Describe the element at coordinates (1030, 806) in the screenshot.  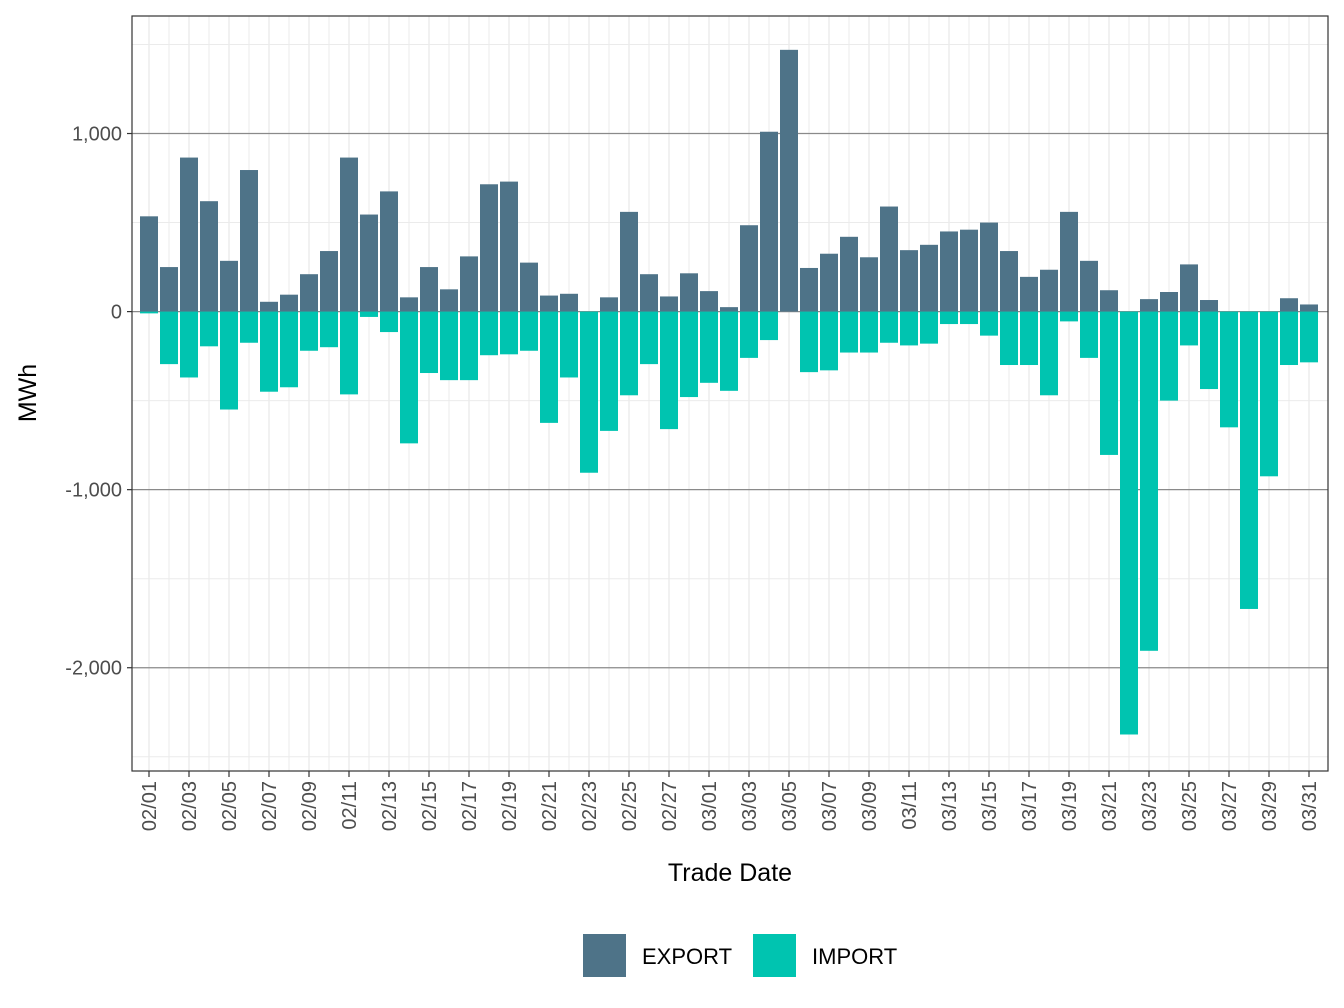
I see `x-tick-label: 03/17` at that location.